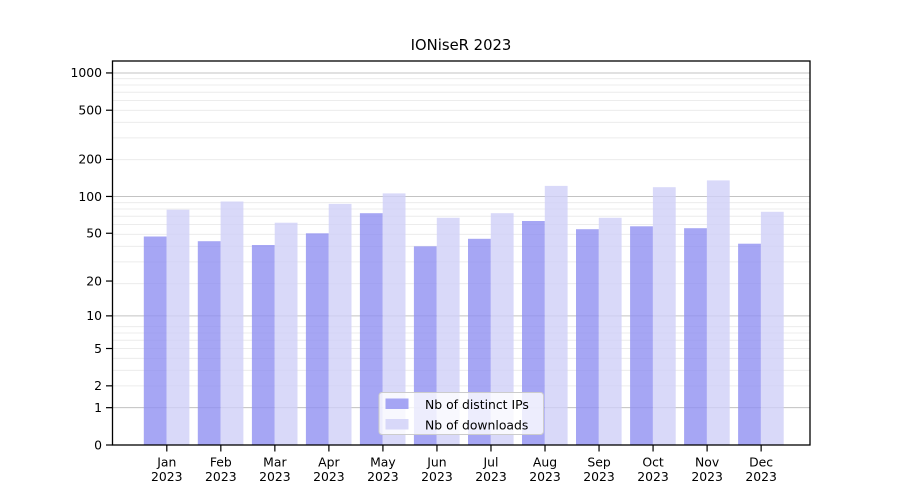 The width and height of the screenshot is (900, 500). I want to click on x-tick-label-month-apr: Apr, so click(329, 462).